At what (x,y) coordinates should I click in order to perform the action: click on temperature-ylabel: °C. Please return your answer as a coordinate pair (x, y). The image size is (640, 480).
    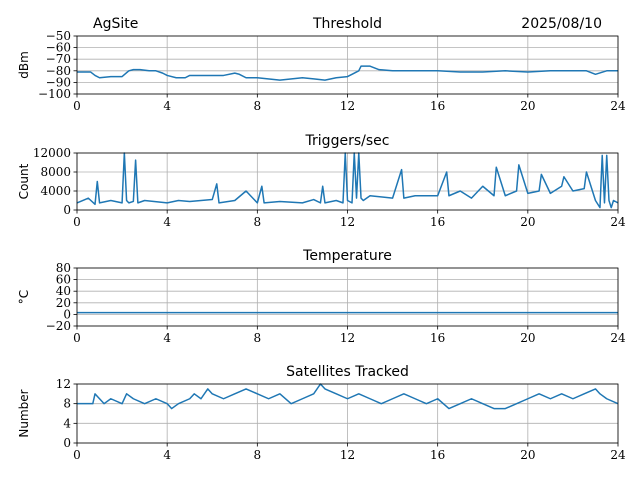
    Looking at the image, I should click on (24, 297).